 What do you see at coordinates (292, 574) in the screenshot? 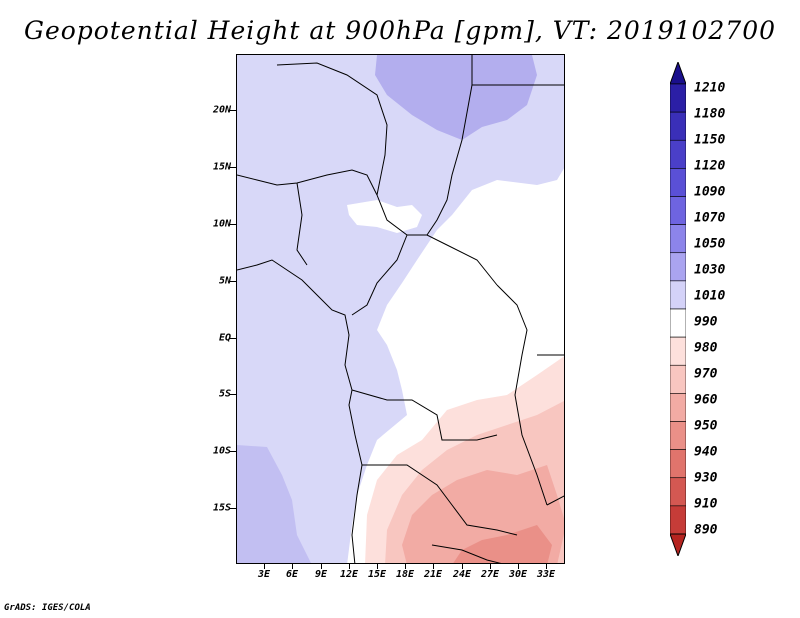
I see `lon-label-6e: 6E` at bounding box center [292, 574].